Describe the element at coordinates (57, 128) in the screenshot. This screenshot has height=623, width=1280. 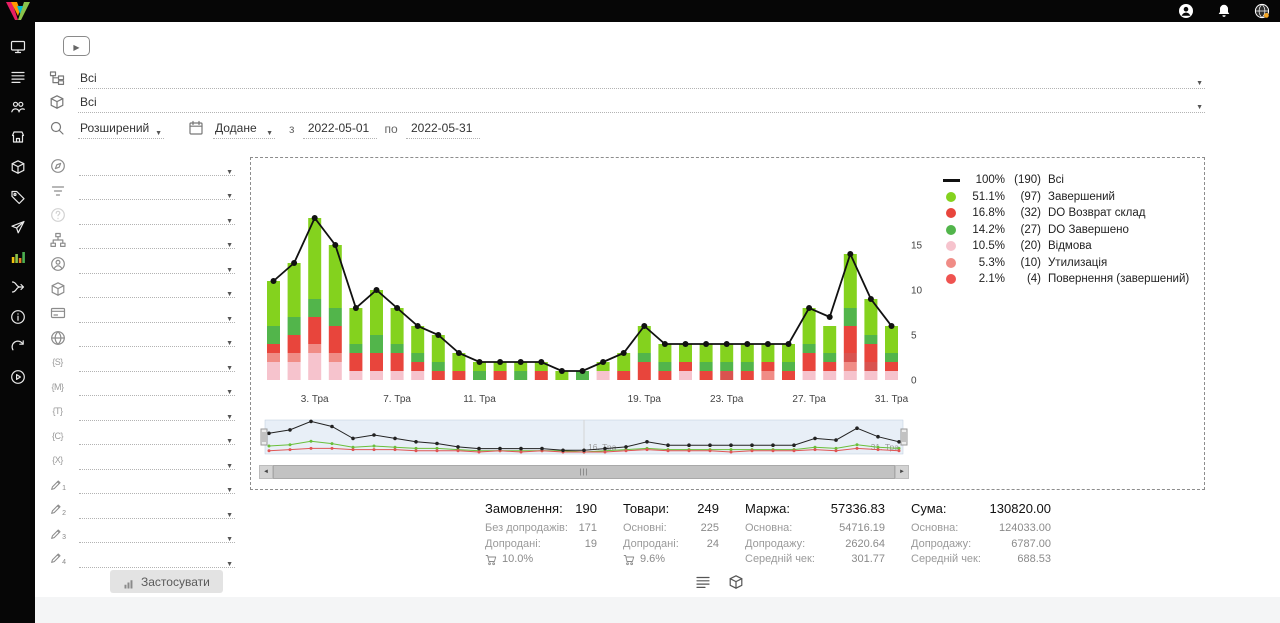
I see `search-icon` at that location.